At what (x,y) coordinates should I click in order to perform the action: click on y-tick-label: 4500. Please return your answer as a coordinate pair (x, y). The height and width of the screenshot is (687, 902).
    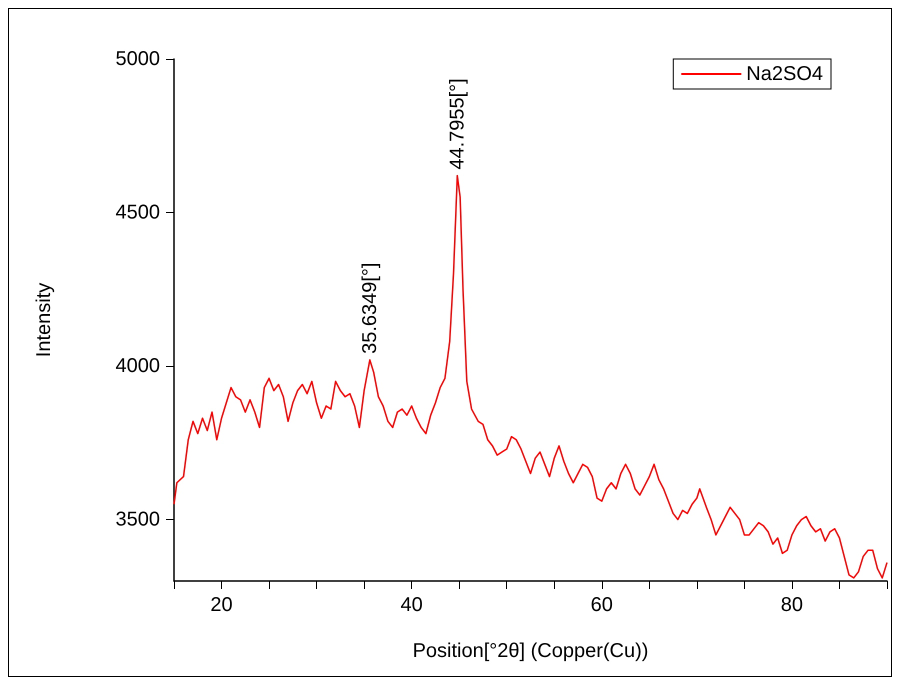
    Looking at the image, I should click on (138, 213).